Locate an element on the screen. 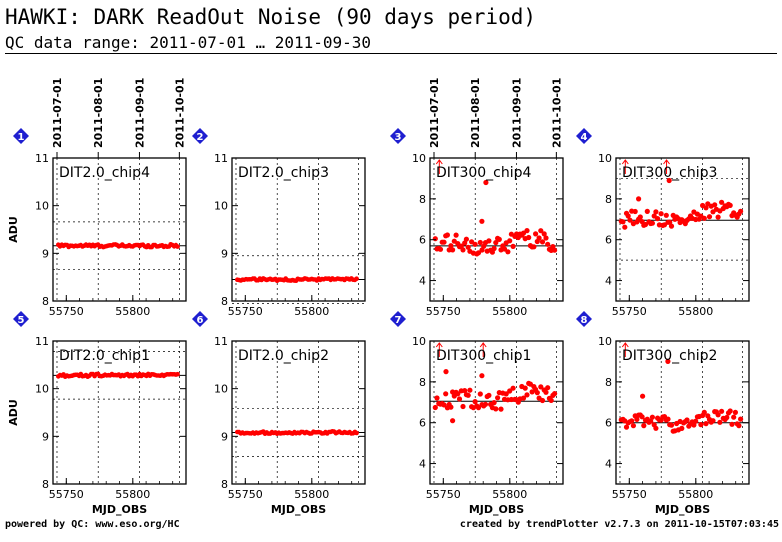  panel-label: DIT2.0_chip1 is located at coordinates (104, 356).